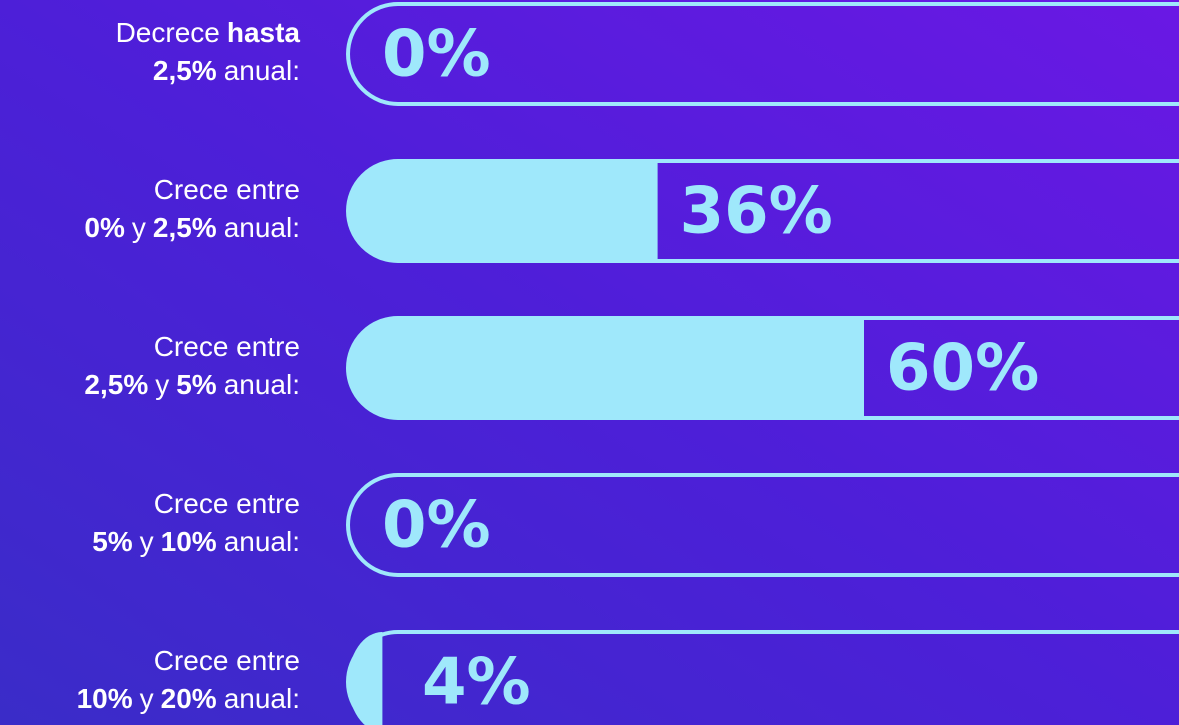  What do you see at coordinates (104, 227) in the screenshot?
I see `label-run: 0%` at bounding box center [104, 227].